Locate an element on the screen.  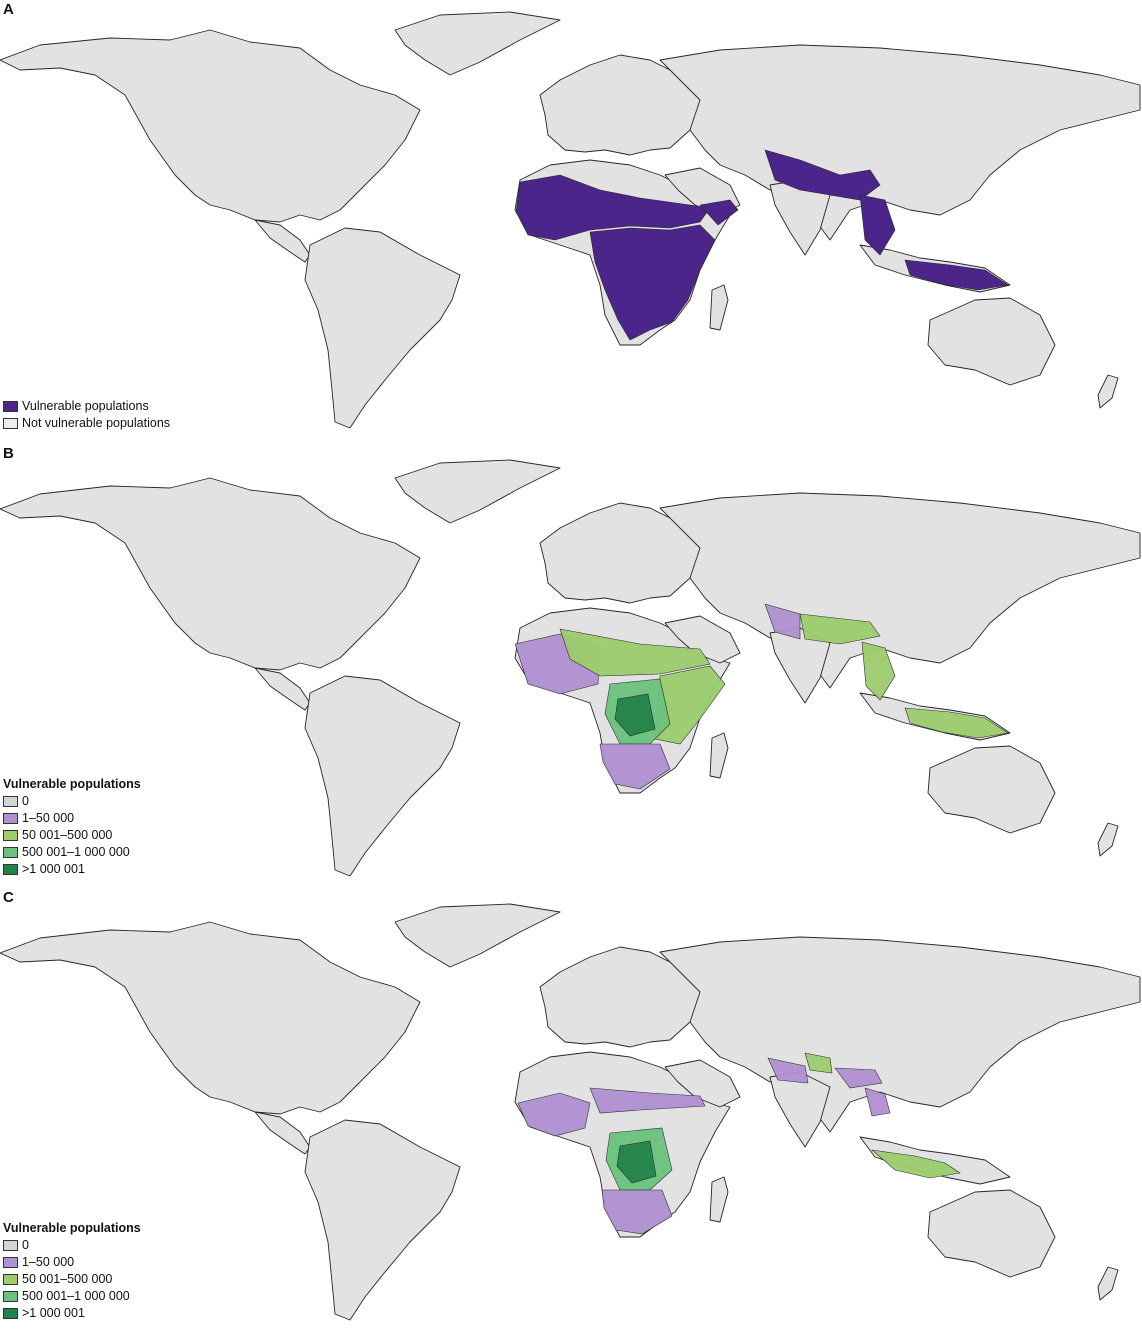
legend-item-not-vulnerable: Not vulnerable populations is located at coordinates (86, 423).